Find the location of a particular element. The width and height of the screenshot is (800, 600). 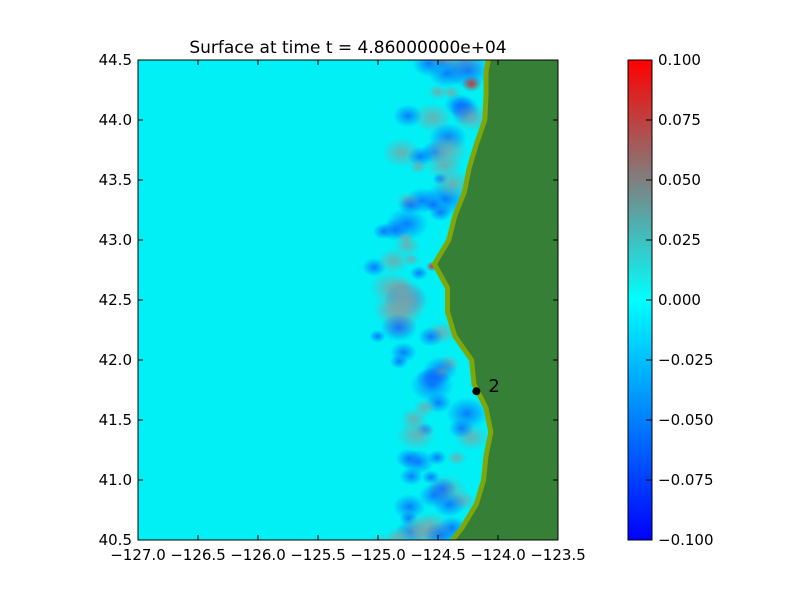

y-tick-label: 40.5 is located at coordinates (115, 540).